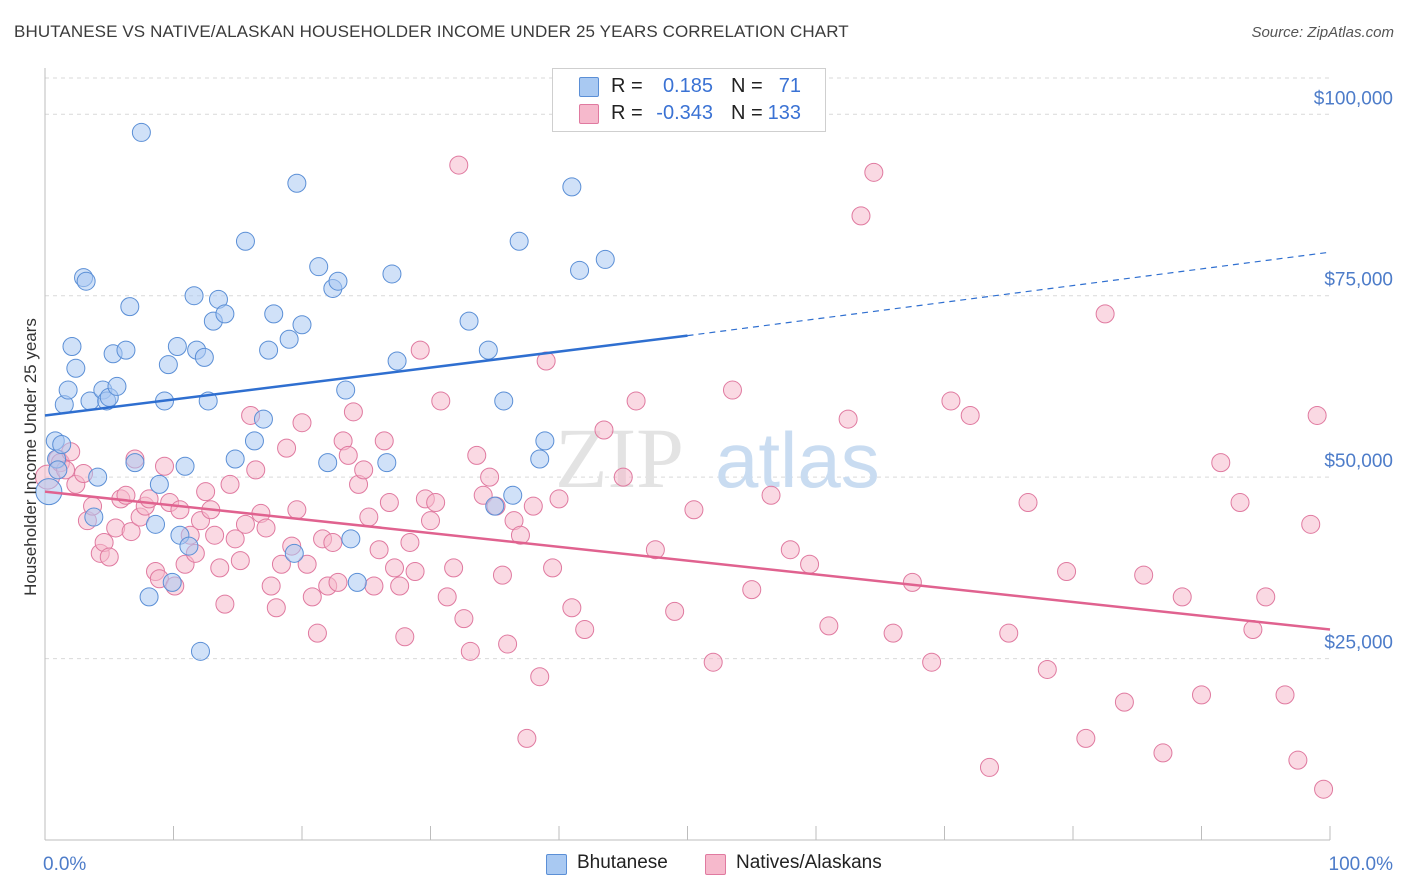 Image resolution: width=1406 pixels, height=892 pixels. What do you see at coordinates (689, 100) in the screenshot?
I see `correlation-legend: R = 0.185 N = 71 R = -0.343 N = 133` at bounding box center [689, 100].